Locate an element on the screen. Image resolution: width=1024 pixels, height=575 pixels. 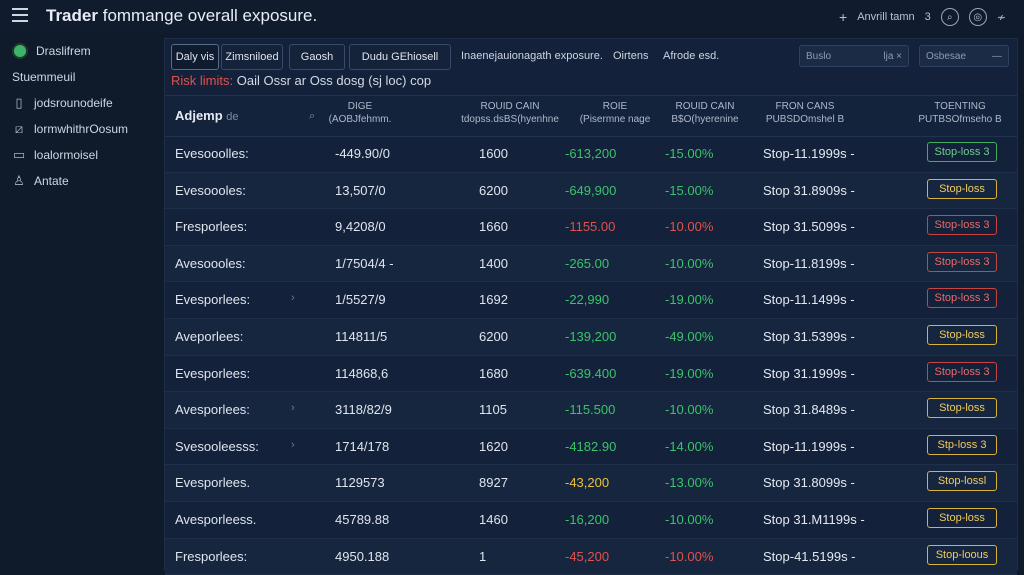
breadcrumb-exposure: Inaenejauionagath exposure. is located at coordinates (532, 56).